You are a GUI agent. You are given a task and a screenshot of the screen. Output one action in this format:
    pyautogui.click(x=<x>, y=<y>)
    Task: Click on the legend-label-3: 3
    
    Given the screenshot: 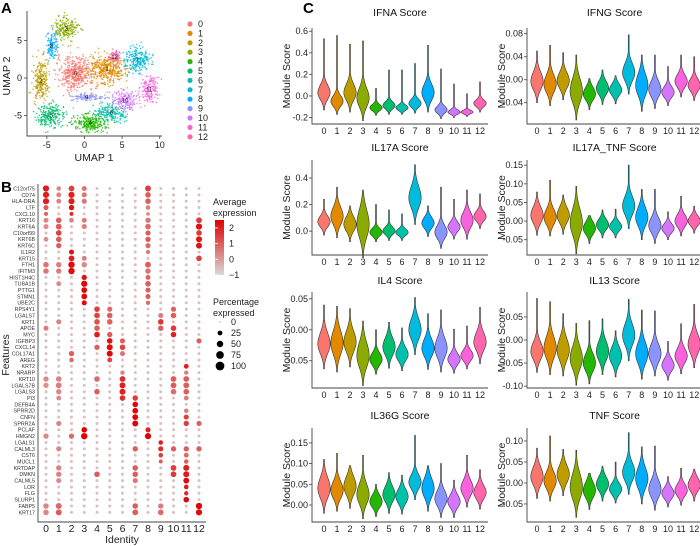 What is the action you would take?
    pyautogui.click(x=200, y=52)
    